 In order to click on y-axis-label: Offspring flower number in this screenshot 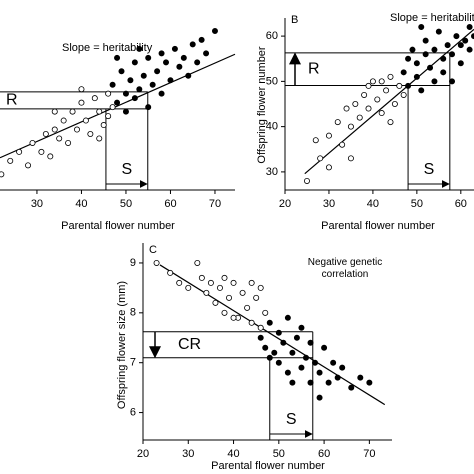, I will do `click(262, 105)`.